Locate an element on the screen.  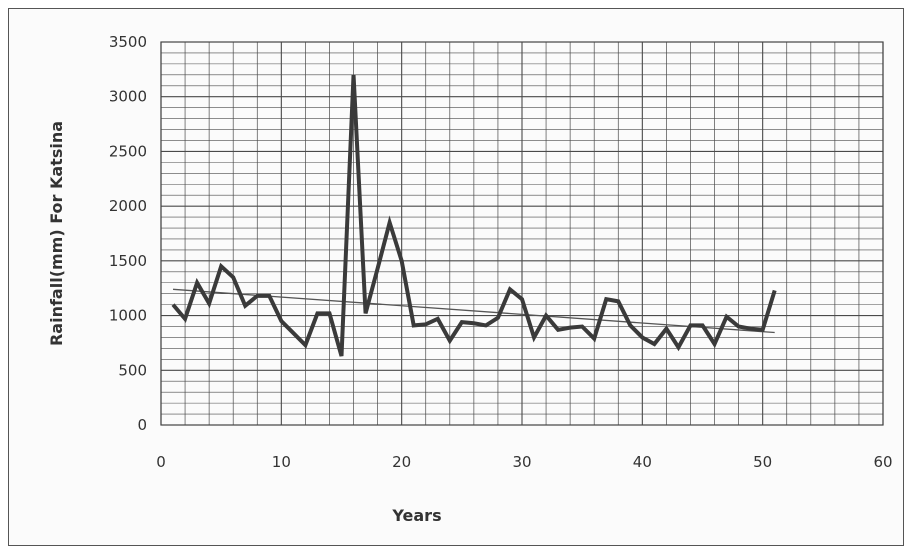
x-tick-label: 60 is located at coordinates (882, 462).